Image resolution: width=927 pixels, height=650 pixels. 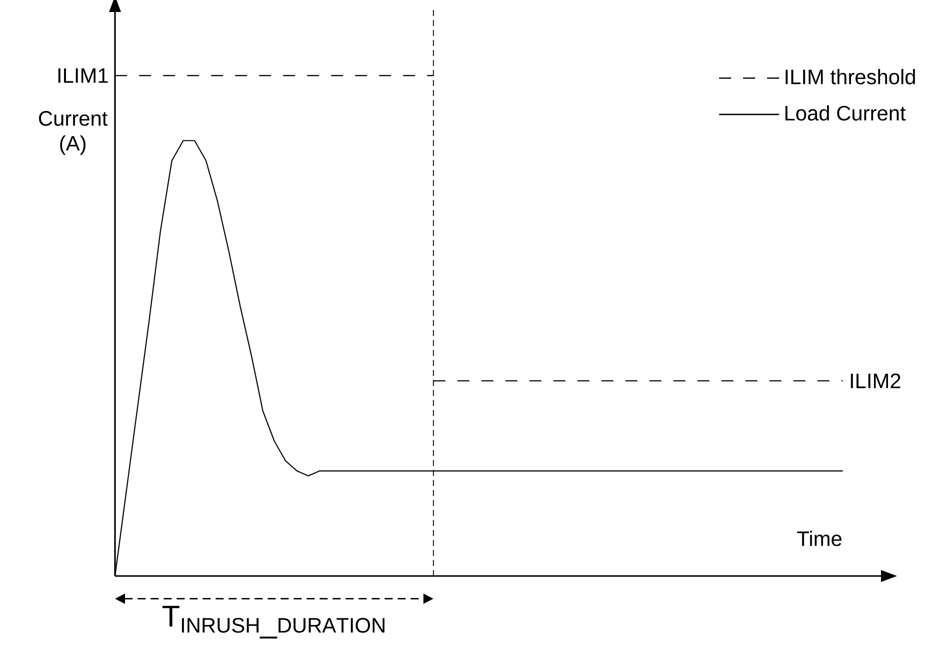 I want to click on legend-label: ILIM threshold, so click(x=850, y=76).